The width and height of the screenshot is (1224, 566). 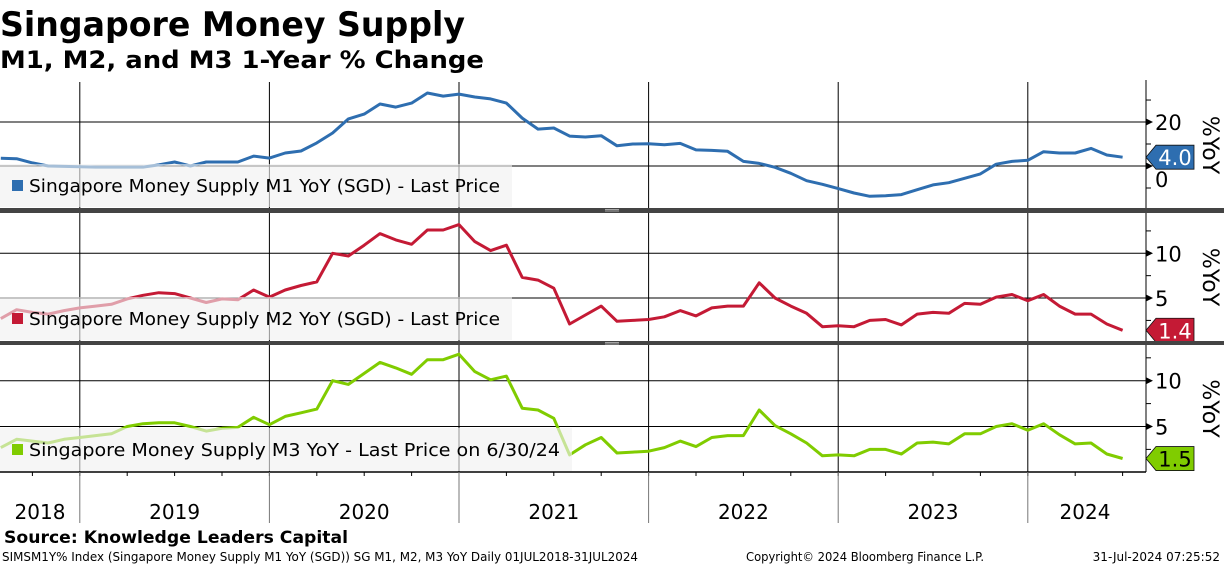 What do you see at coordinates (232, 25) in the screenshot?
I see `chart-title: Singapore Money Supply` at bounding box center [232, 25].